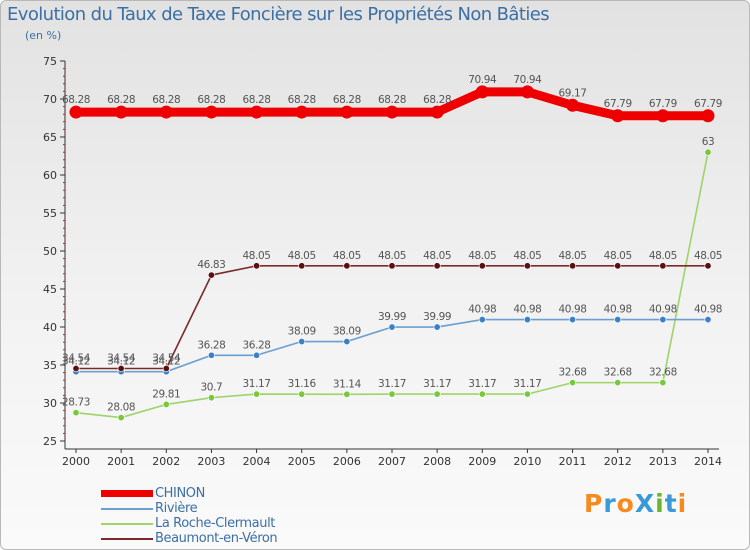  What do you see at coordinates (50, 175) in the screenshot?
I see `y-tick-label: 60` at bounding box center [50, 175].